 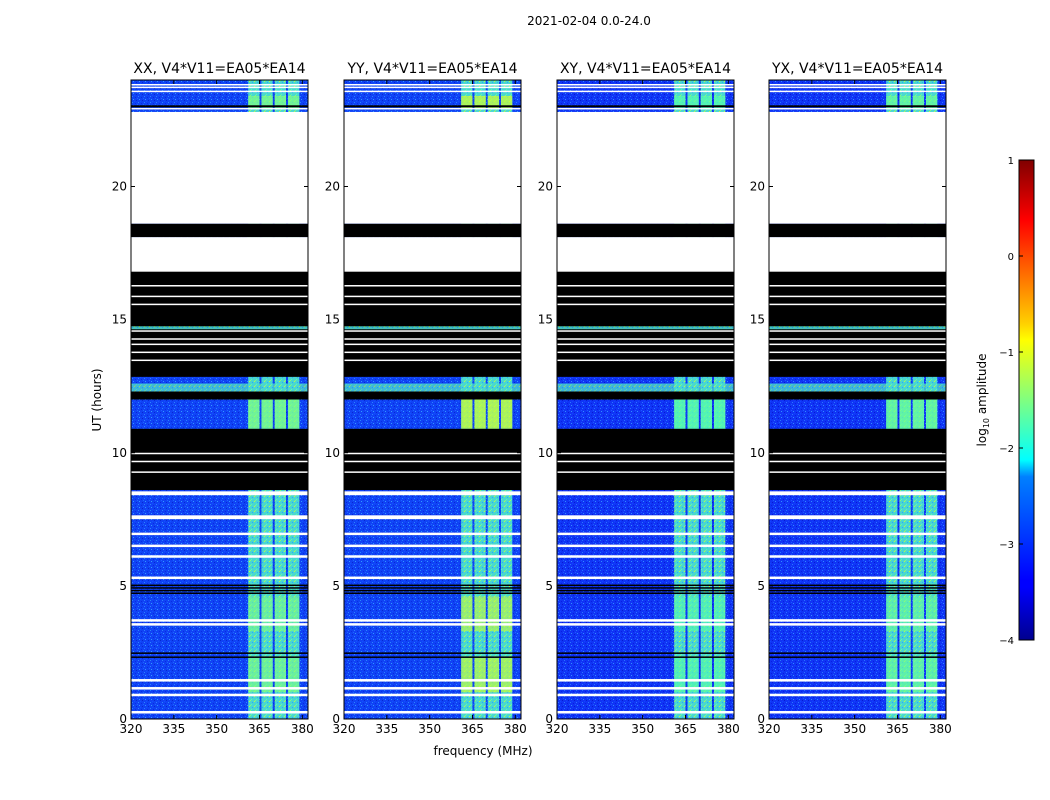 I want to click on x-axis-label: frequency (MHz), so click(x=482, y=751).